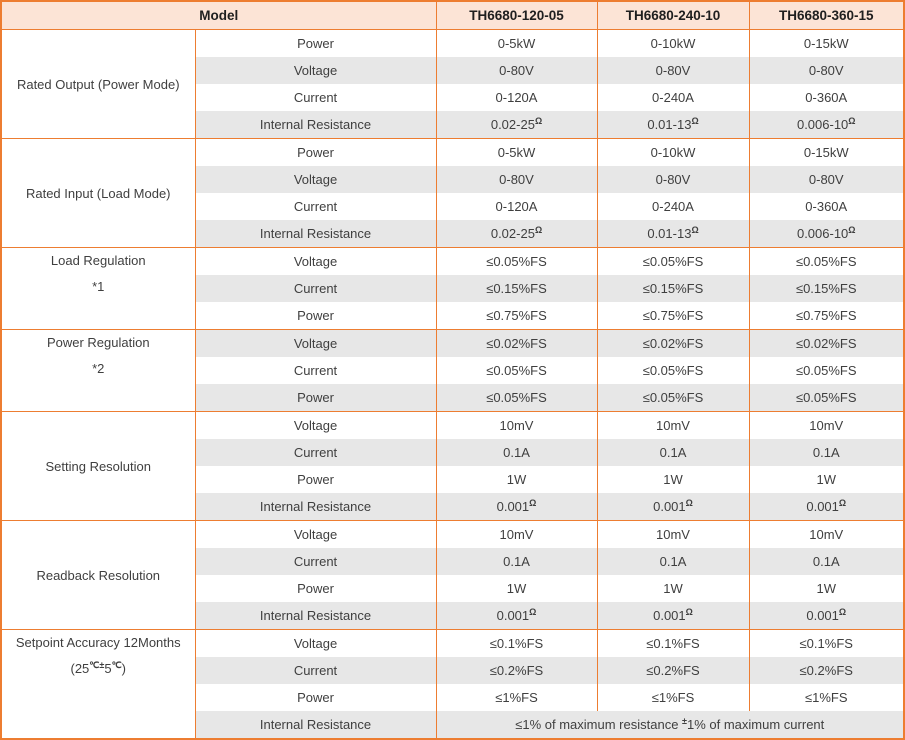  What do you see at coordinates (516, 697) in the screenshot?
I see `value-cell: ≤1%FS` at bounding box center [516, 697].